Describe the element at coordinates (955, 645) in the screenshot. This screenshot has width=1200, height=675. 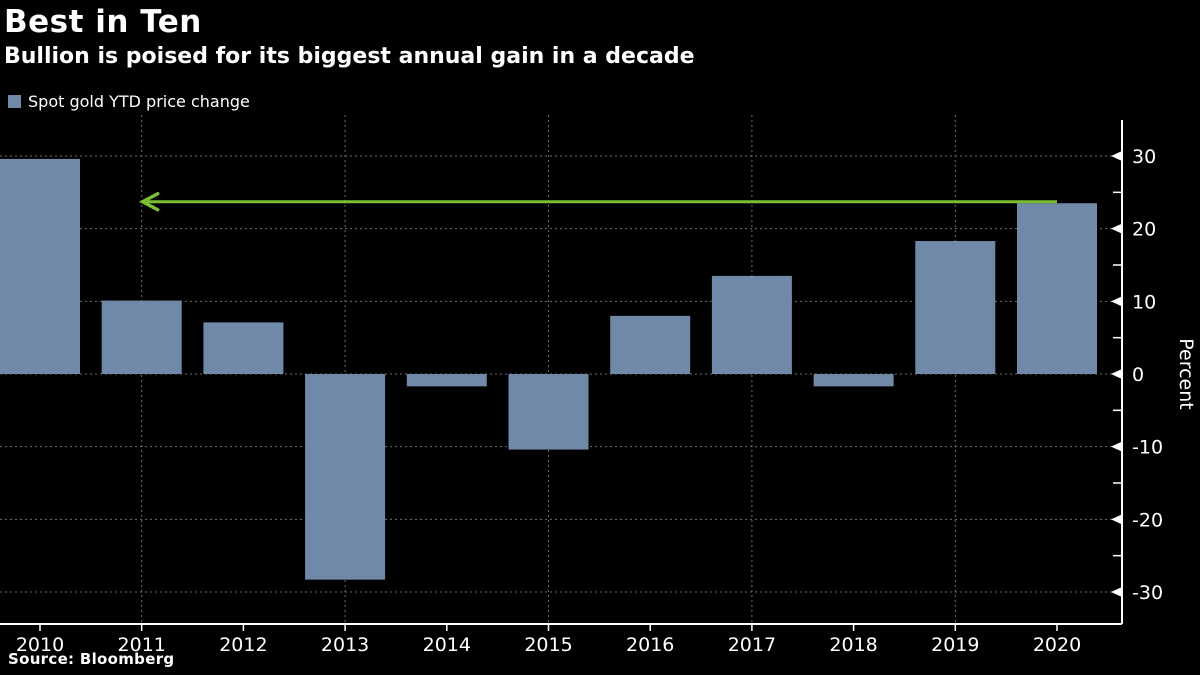
I see `x-tick-label-2019: 2019` at that location.